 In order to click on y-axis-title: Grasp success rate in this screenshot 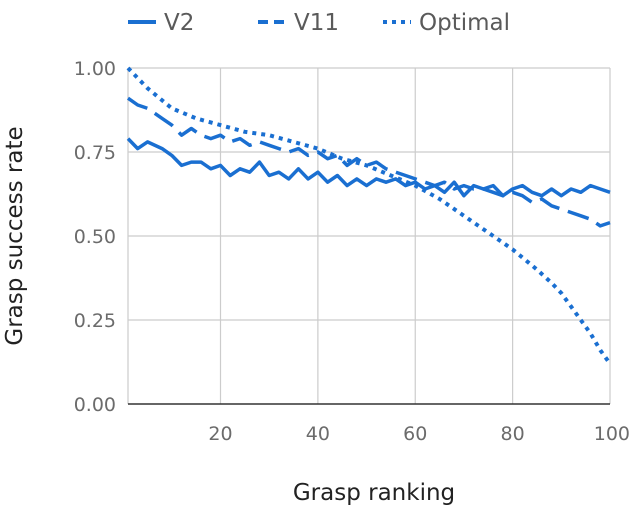, I will do `click(15, 235)`.